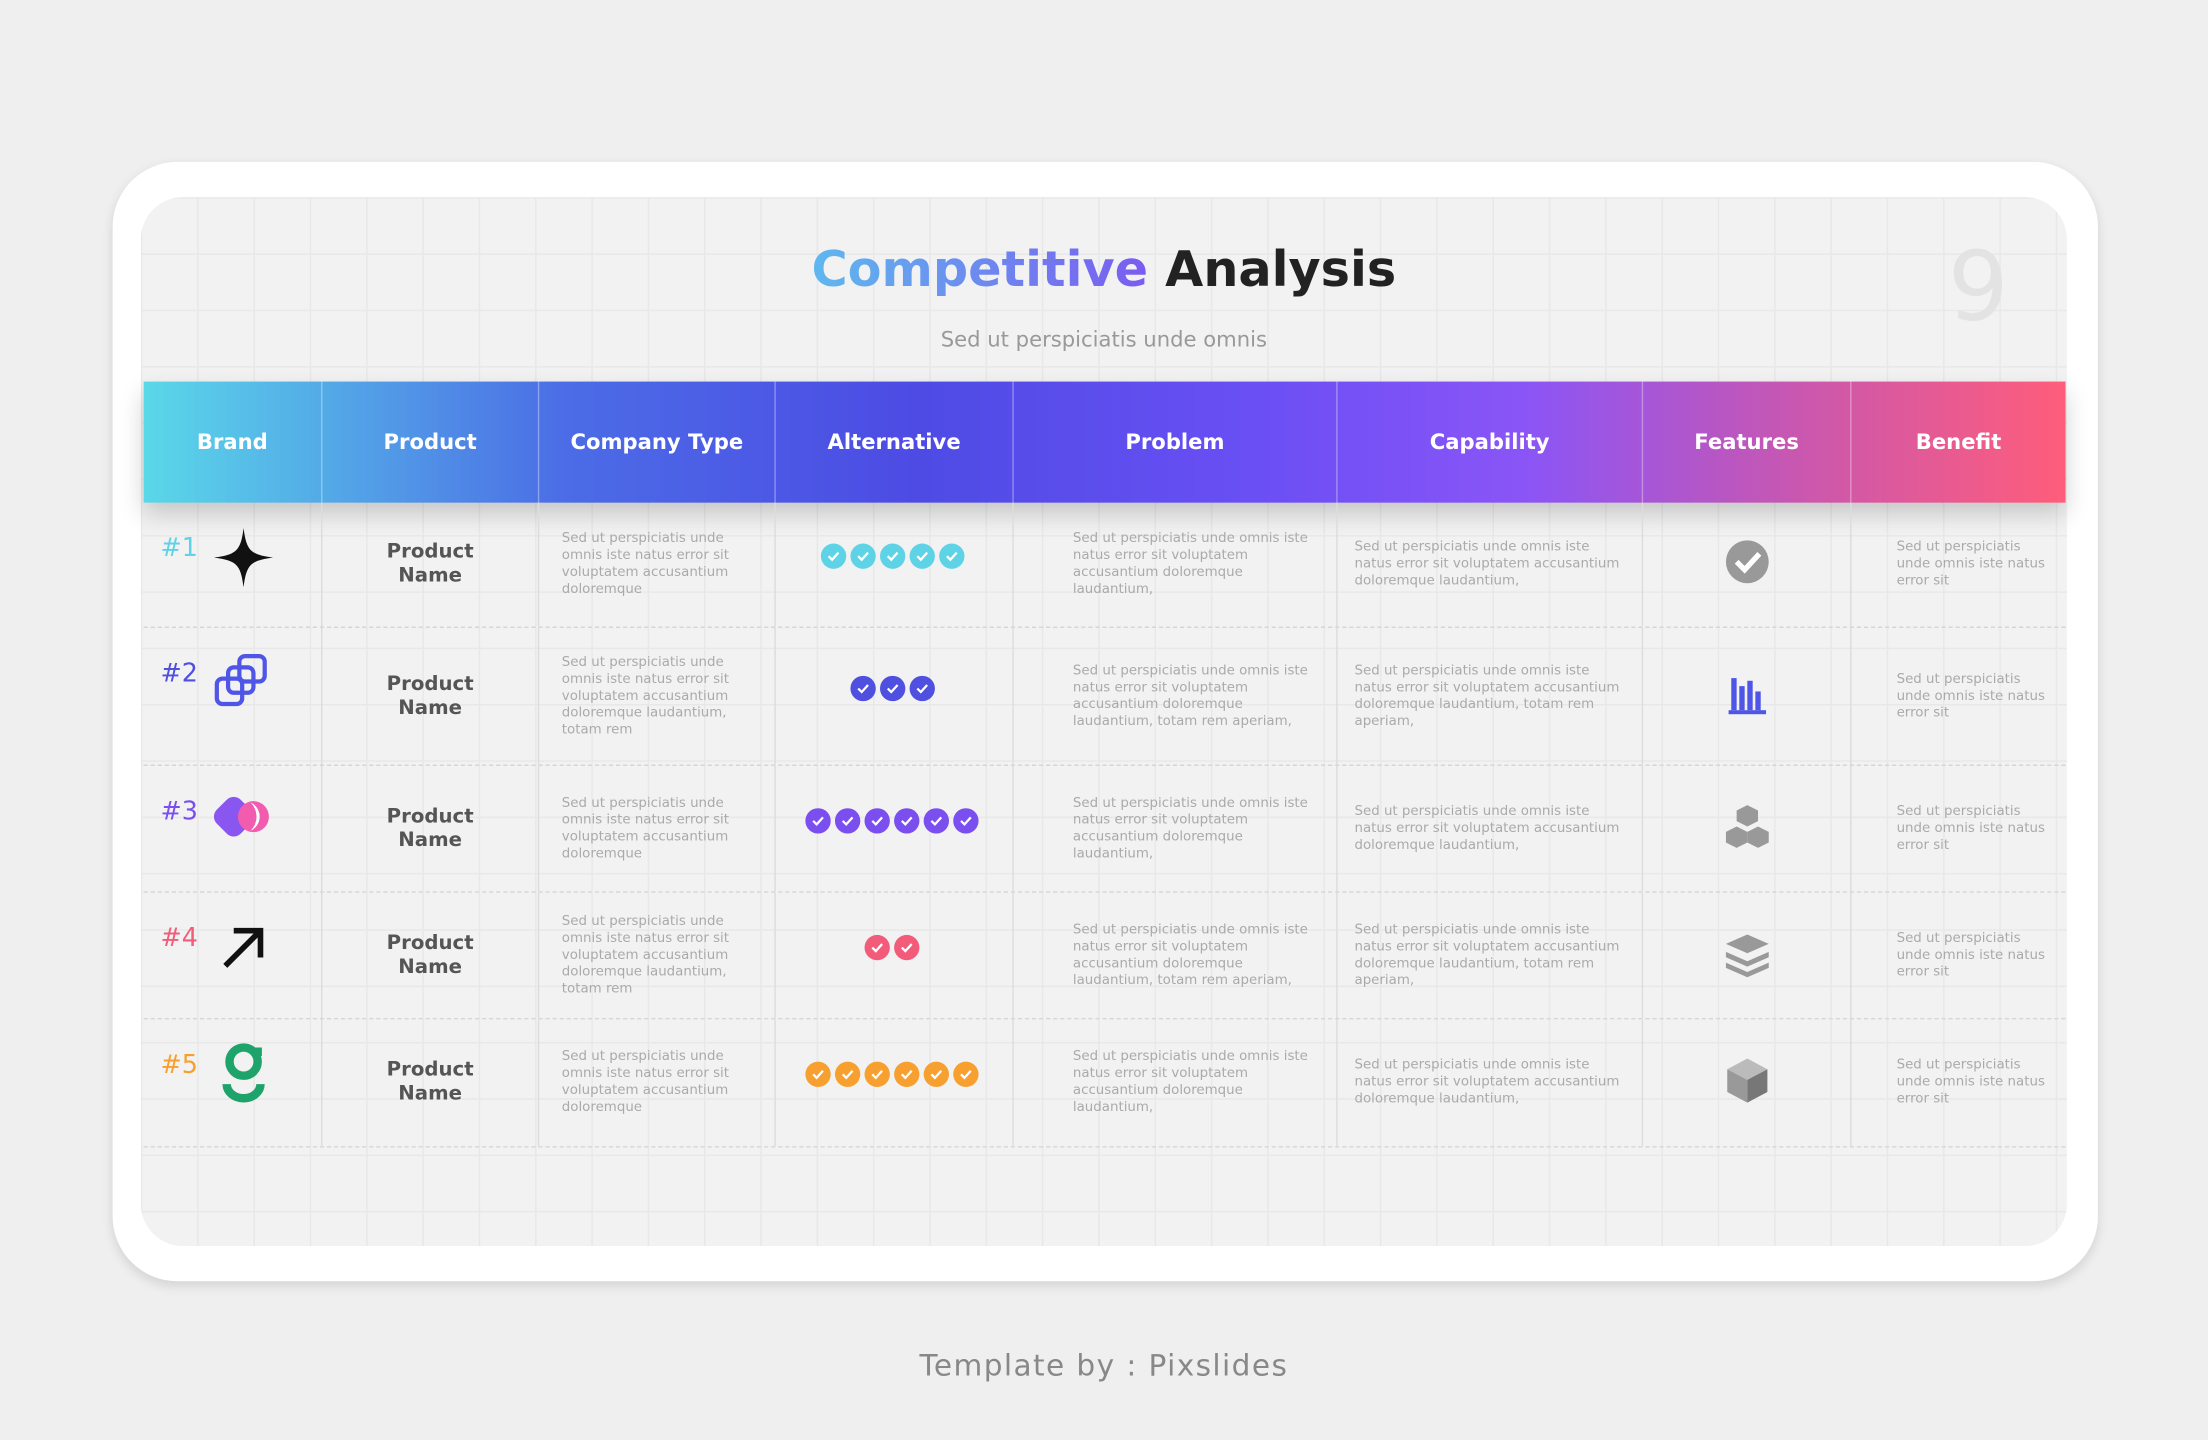 This screenshot has width=2208, height=1440. I want to click on table-cell: #1, so click(233, 564).